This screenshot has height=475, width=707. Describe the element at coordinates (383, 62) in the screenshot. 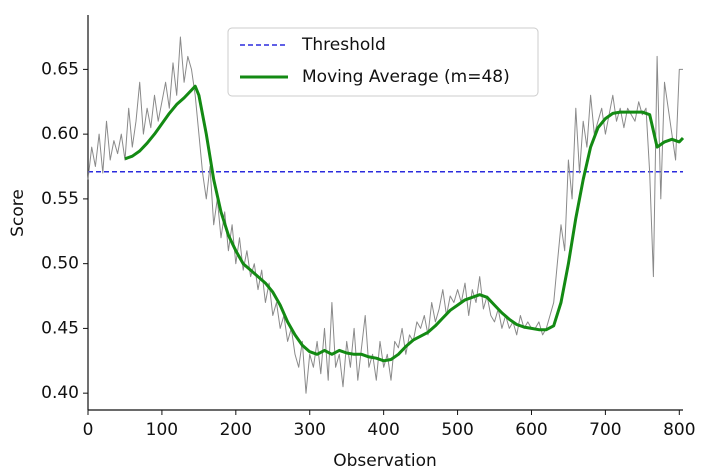

I see `legend-box` at that location.